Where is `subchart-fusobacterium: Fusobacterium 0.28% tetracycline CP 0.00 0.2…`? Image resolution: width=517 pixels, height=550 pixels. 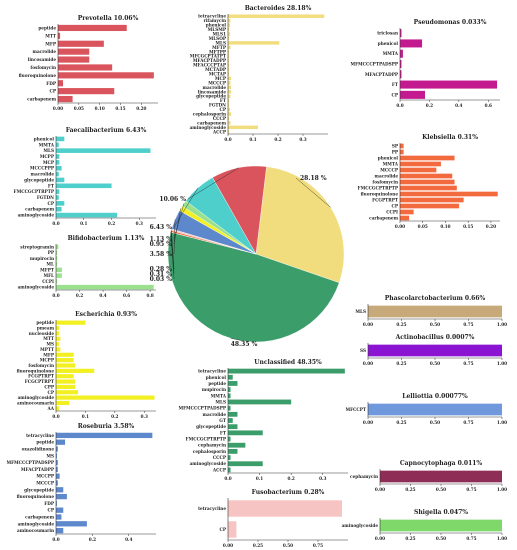 subchart-fusobacterium: Fusobacterium 0.28% tetracycline CP 0.00 0.2… is located at coordinates (273, 518).